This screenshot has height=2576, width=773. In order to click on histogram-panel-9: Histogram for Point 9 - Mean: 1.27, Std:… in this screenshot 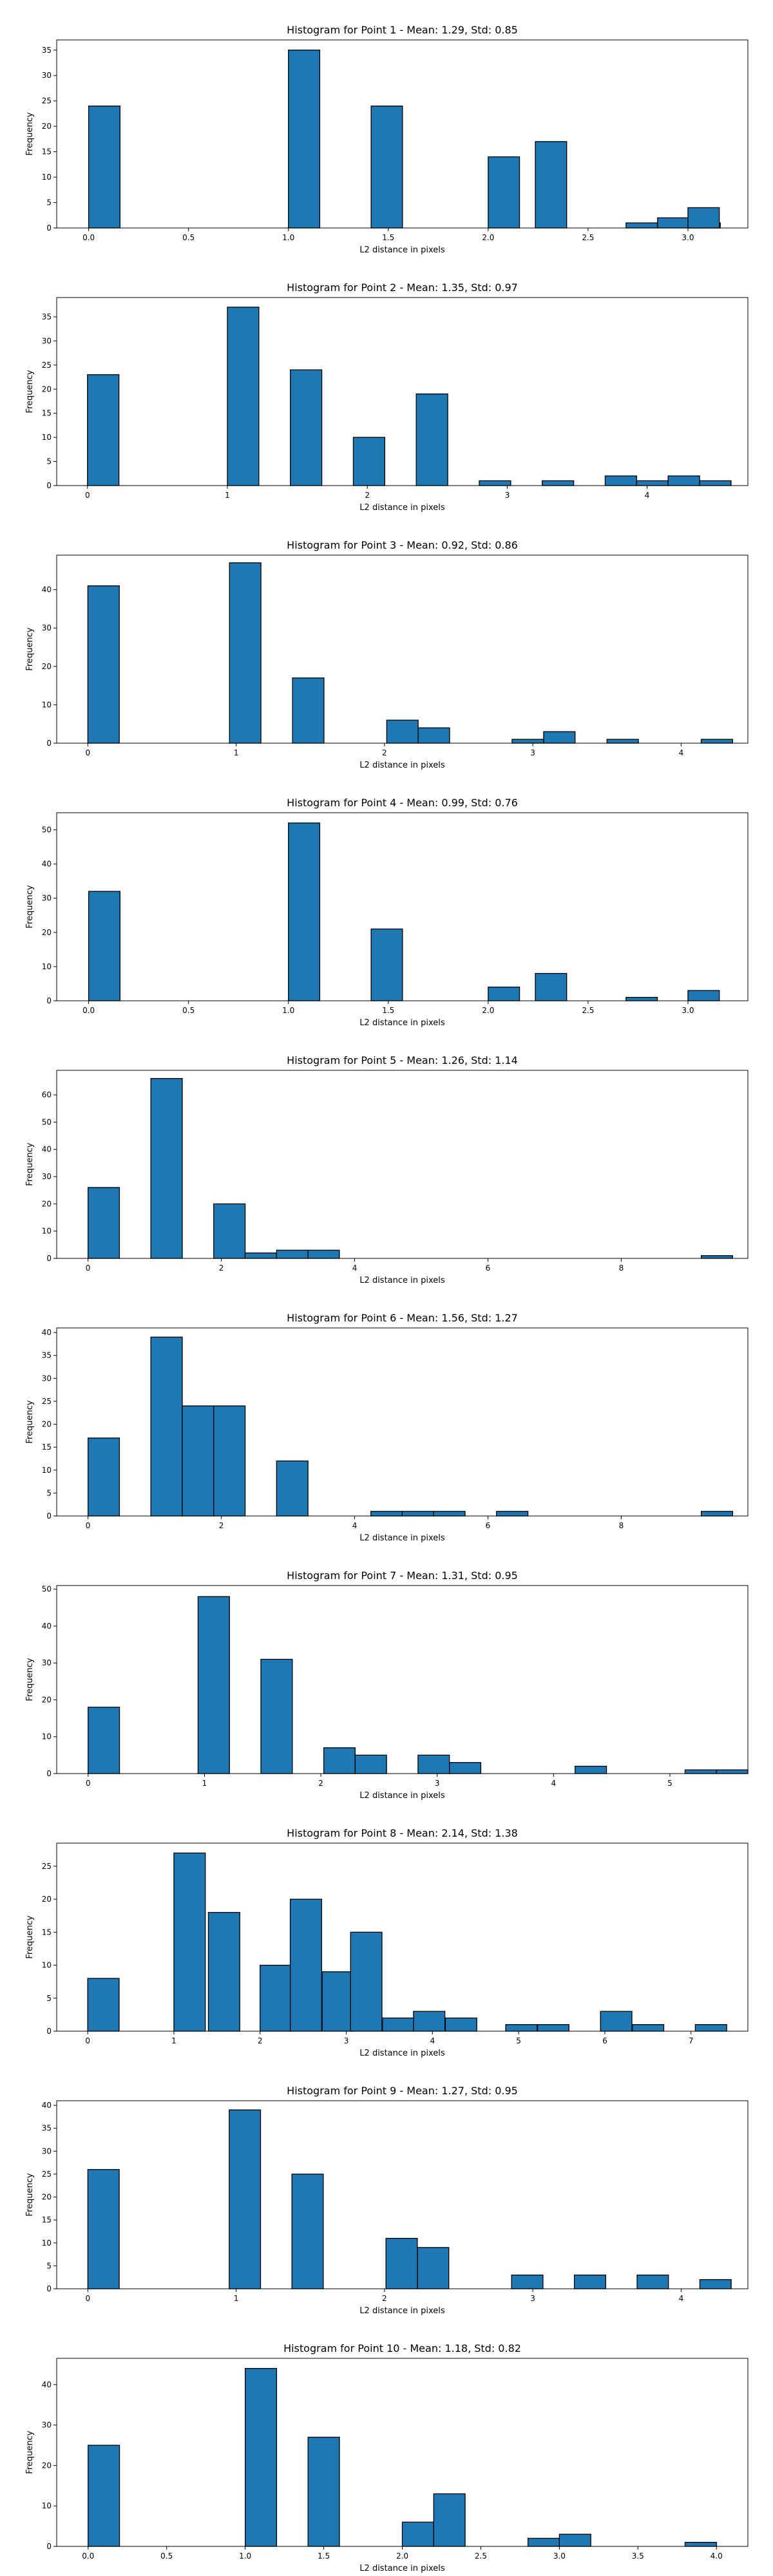, I will do `click(387, 2200)`.